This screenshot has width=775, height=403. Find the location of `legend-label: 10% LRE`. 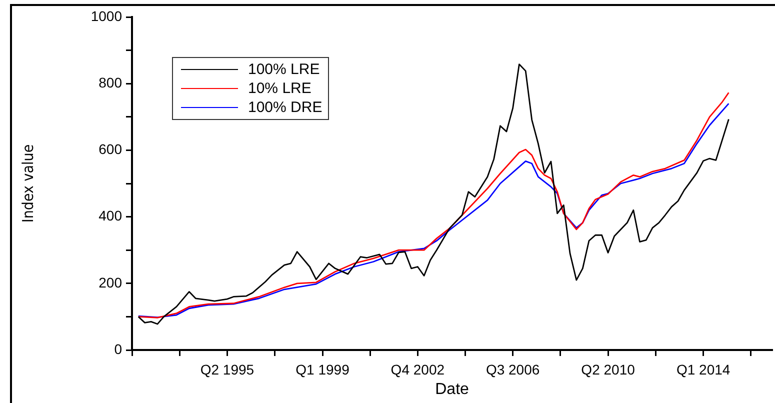

legend-label: 10% LRE is located at coordinates (280, 88).